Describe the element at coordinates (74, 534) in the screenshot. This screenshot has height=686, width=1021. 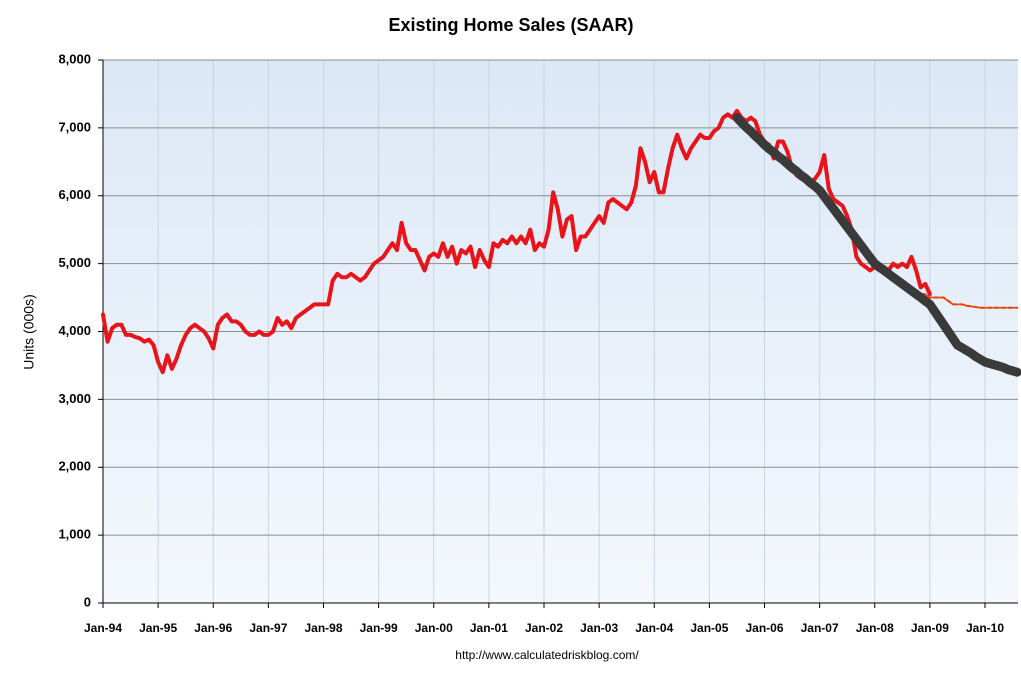
I see `y-tick-label: 1,000` at that location.